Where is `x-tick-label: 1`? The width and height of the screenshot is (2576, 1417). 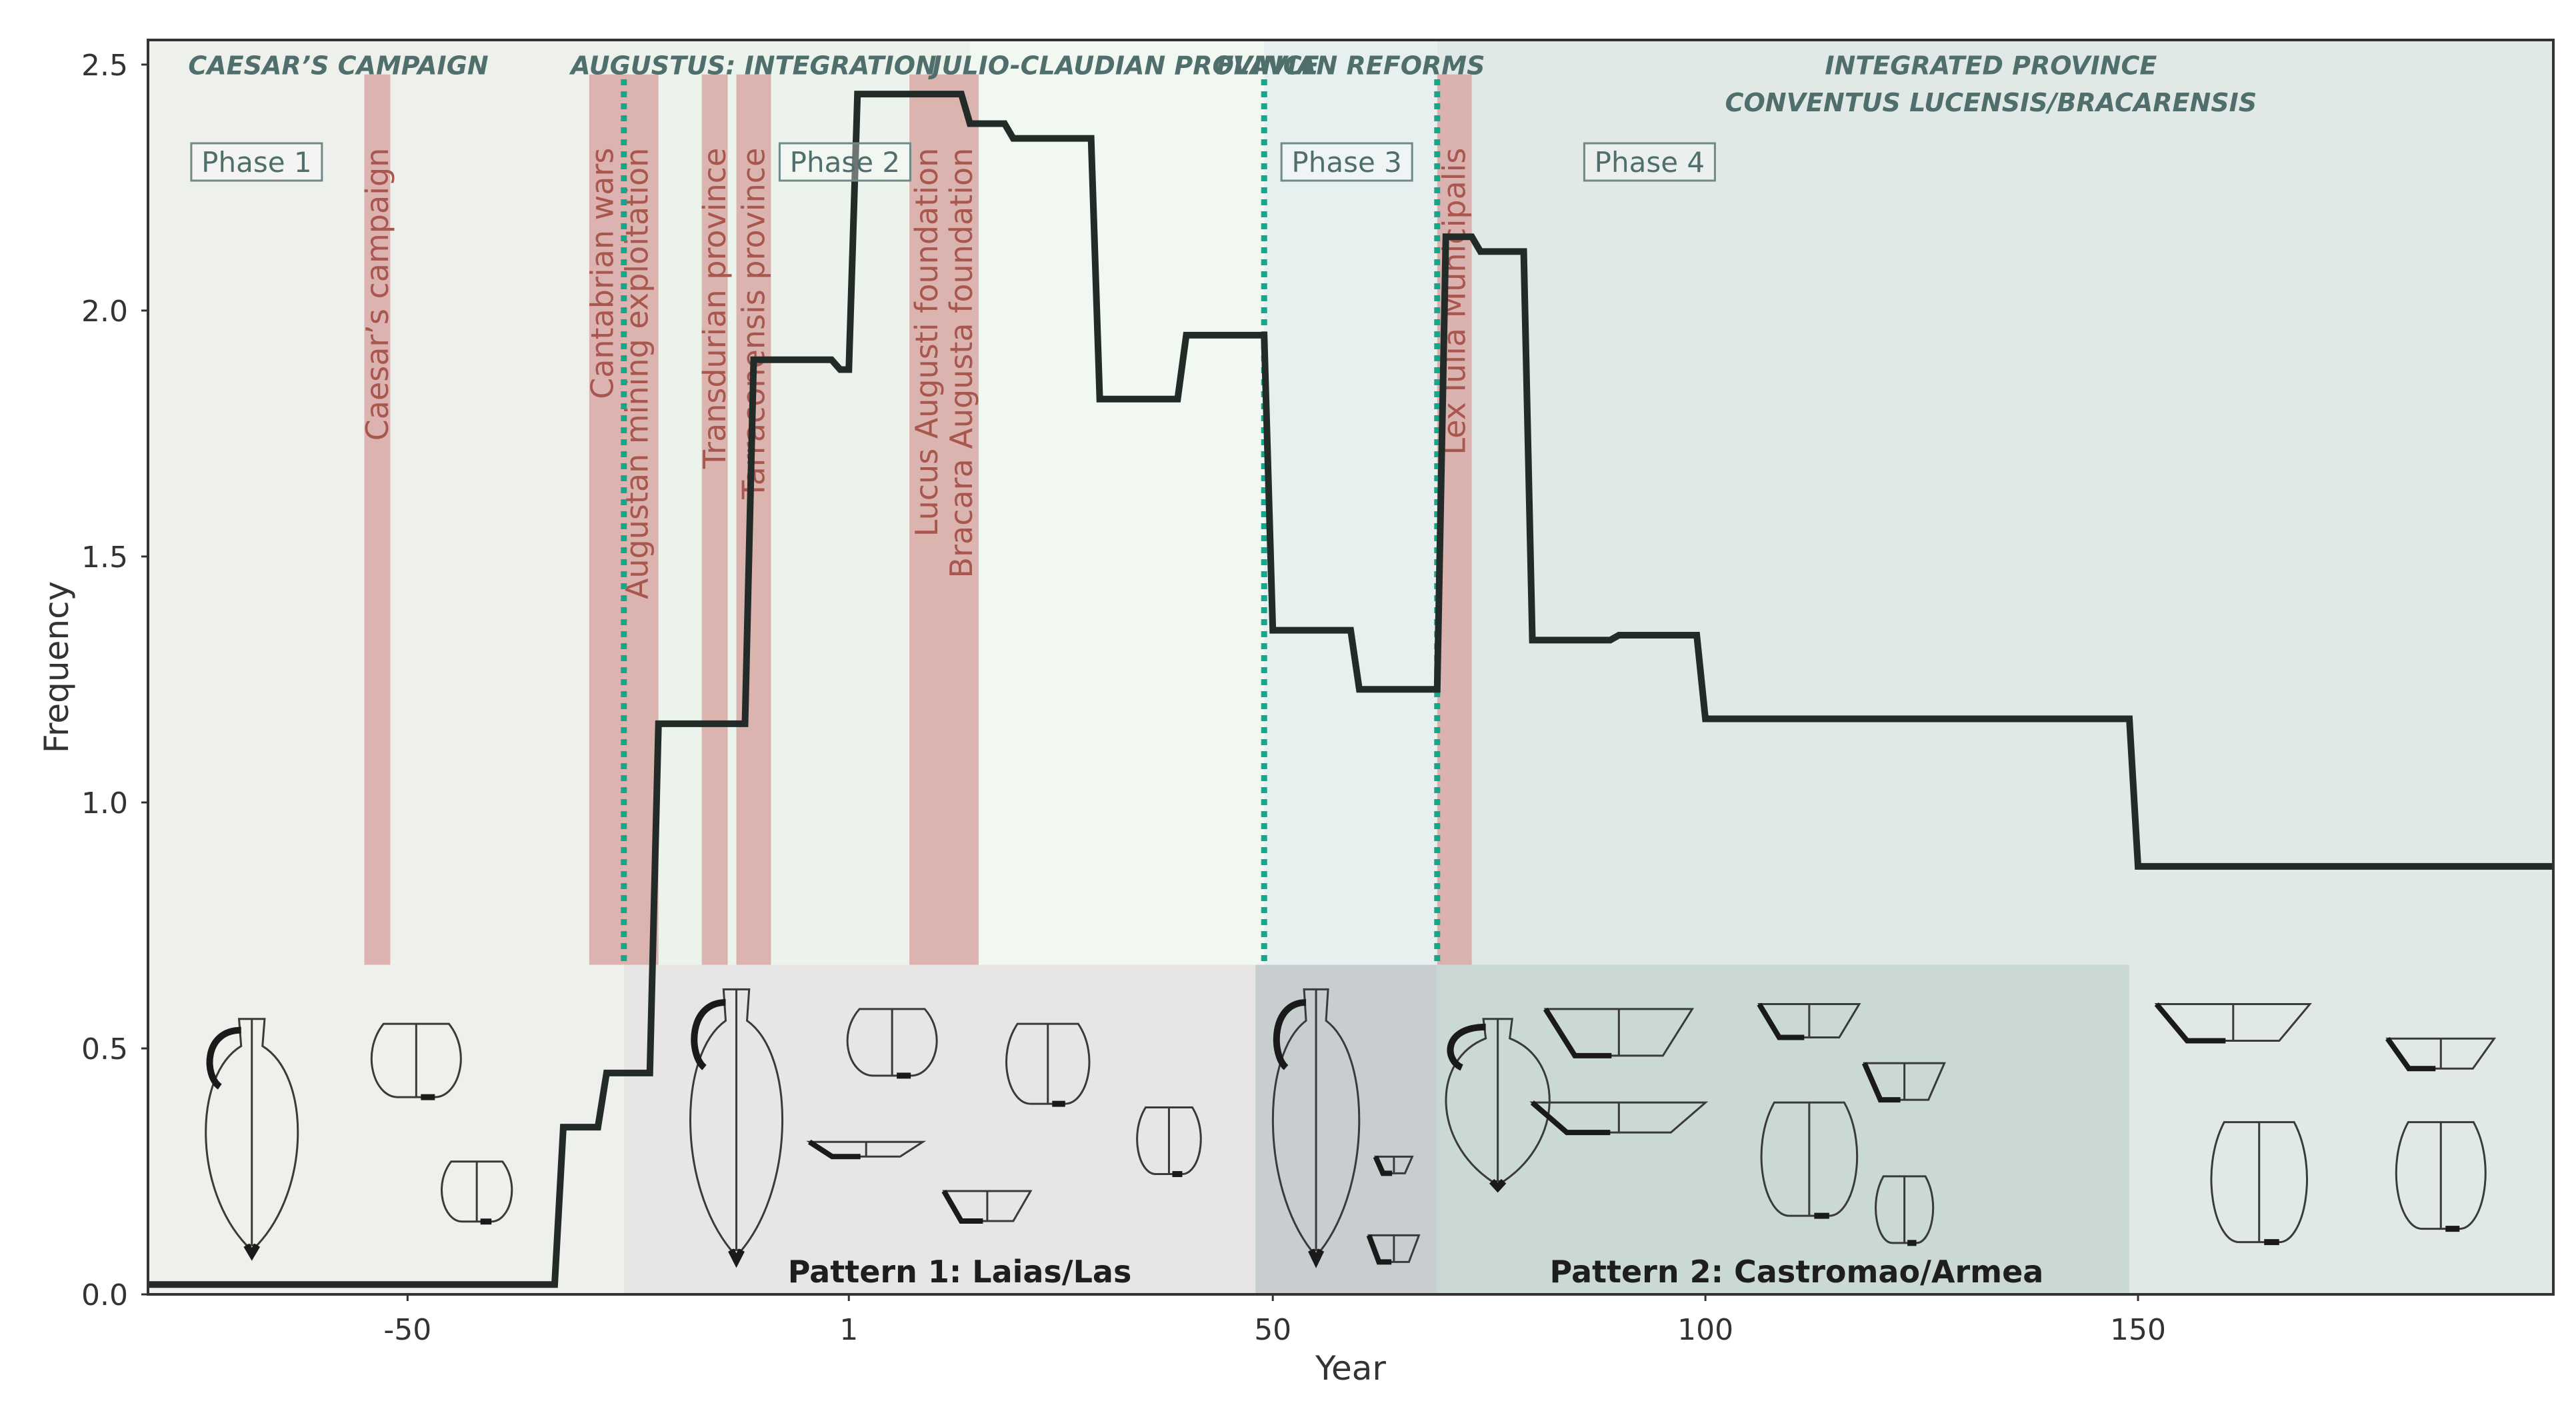
x-tick-label: 1 is located at coordinates (848, 1330).